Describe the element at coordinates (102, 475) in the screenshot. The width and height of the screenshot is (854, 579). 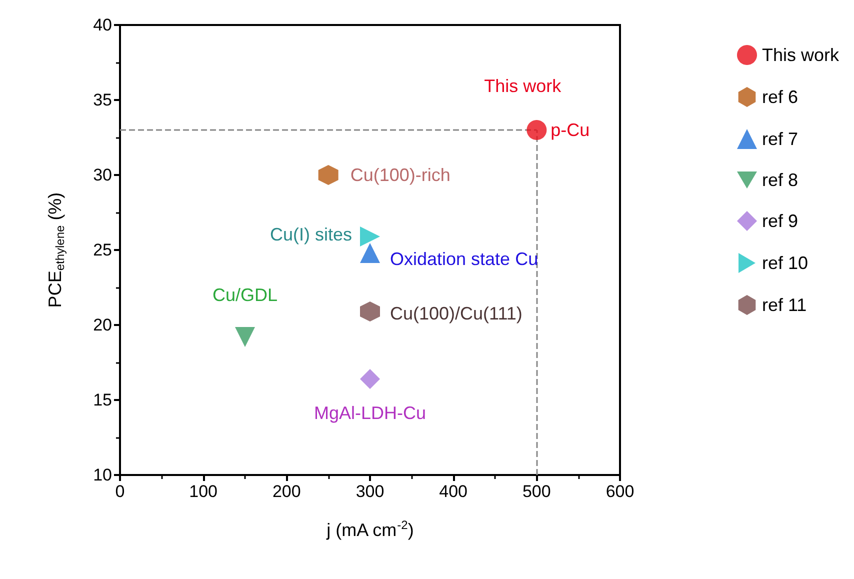
I see `y-tick-label: 10` at that location.